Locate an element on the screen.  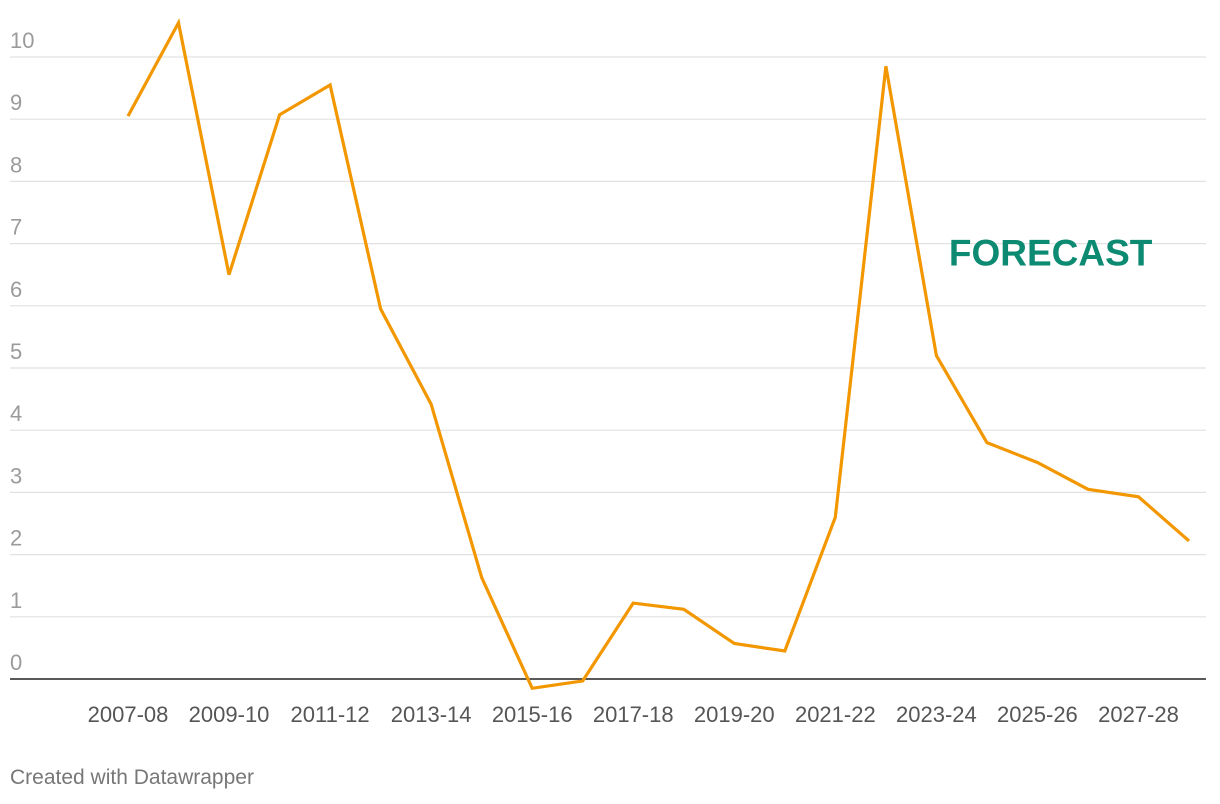
x-tick-label: 2009-10 is located at coordinates (229, 714).